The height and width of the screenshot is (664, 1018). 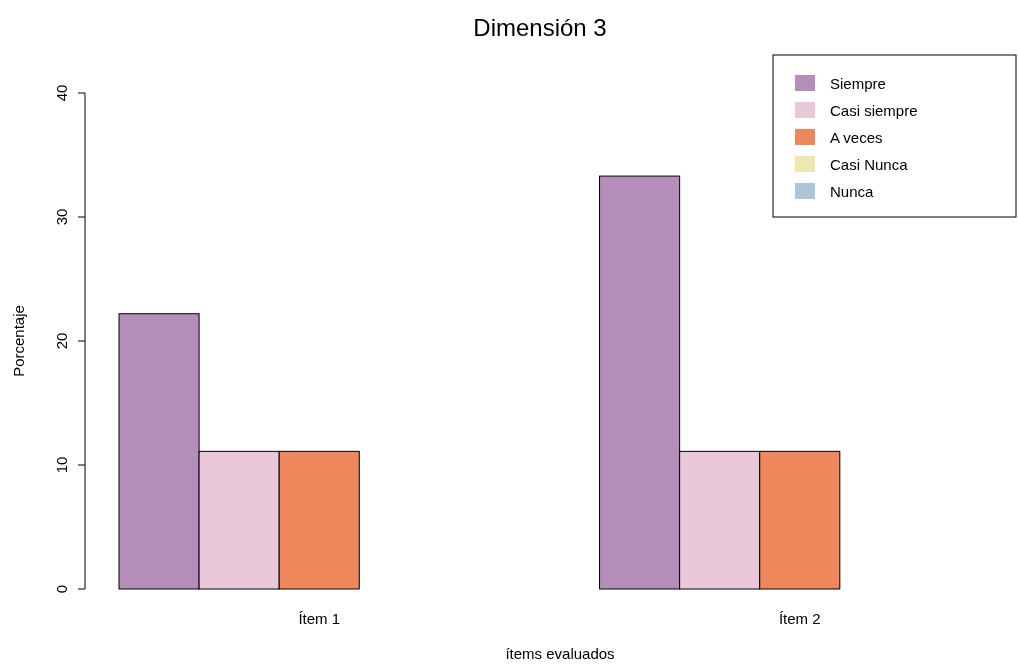 I want to click on x-axis-title: ítems evaluados, so click(x=560, y=653).